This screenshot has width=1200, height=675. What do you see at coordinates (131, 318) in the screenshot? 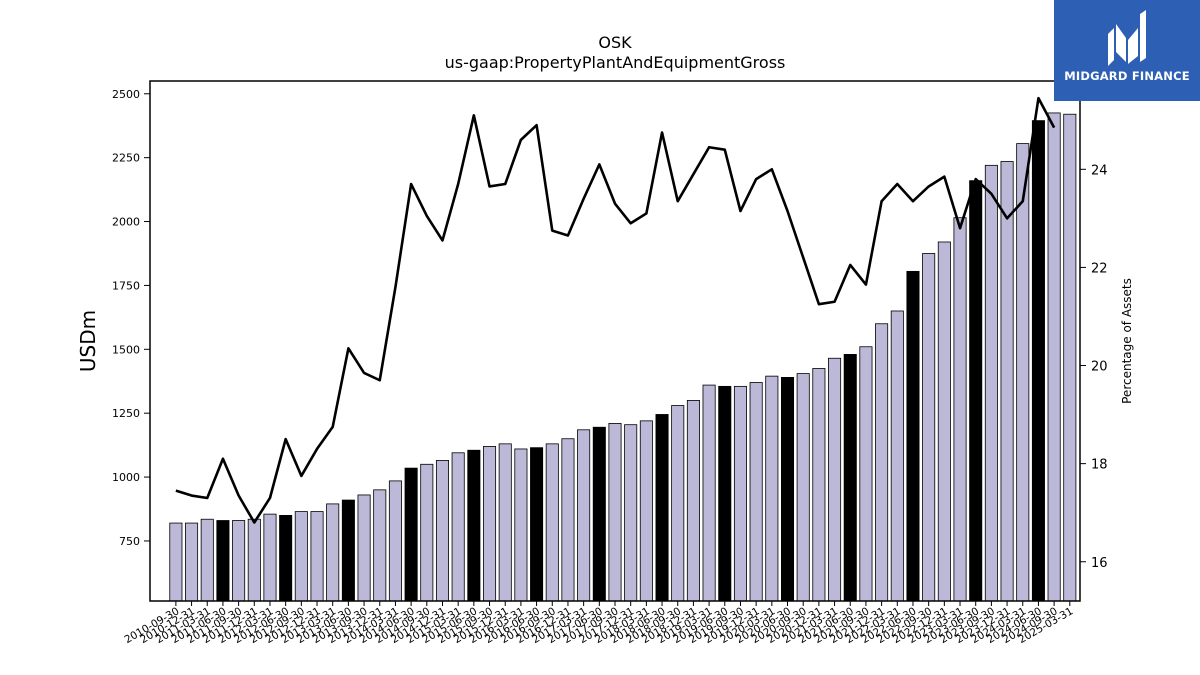
I see `left-y-axis: 750 1000 1250 1500 1750 2000 2250 2500` at bounding box center [131, 318].